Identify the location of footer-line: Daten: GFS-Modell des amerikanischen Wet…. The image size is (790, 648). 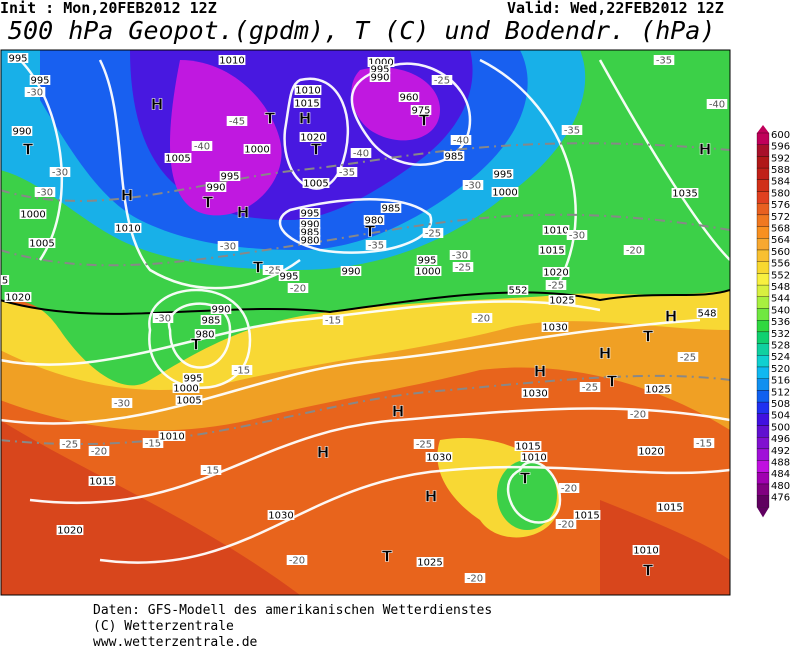
(293, 610).